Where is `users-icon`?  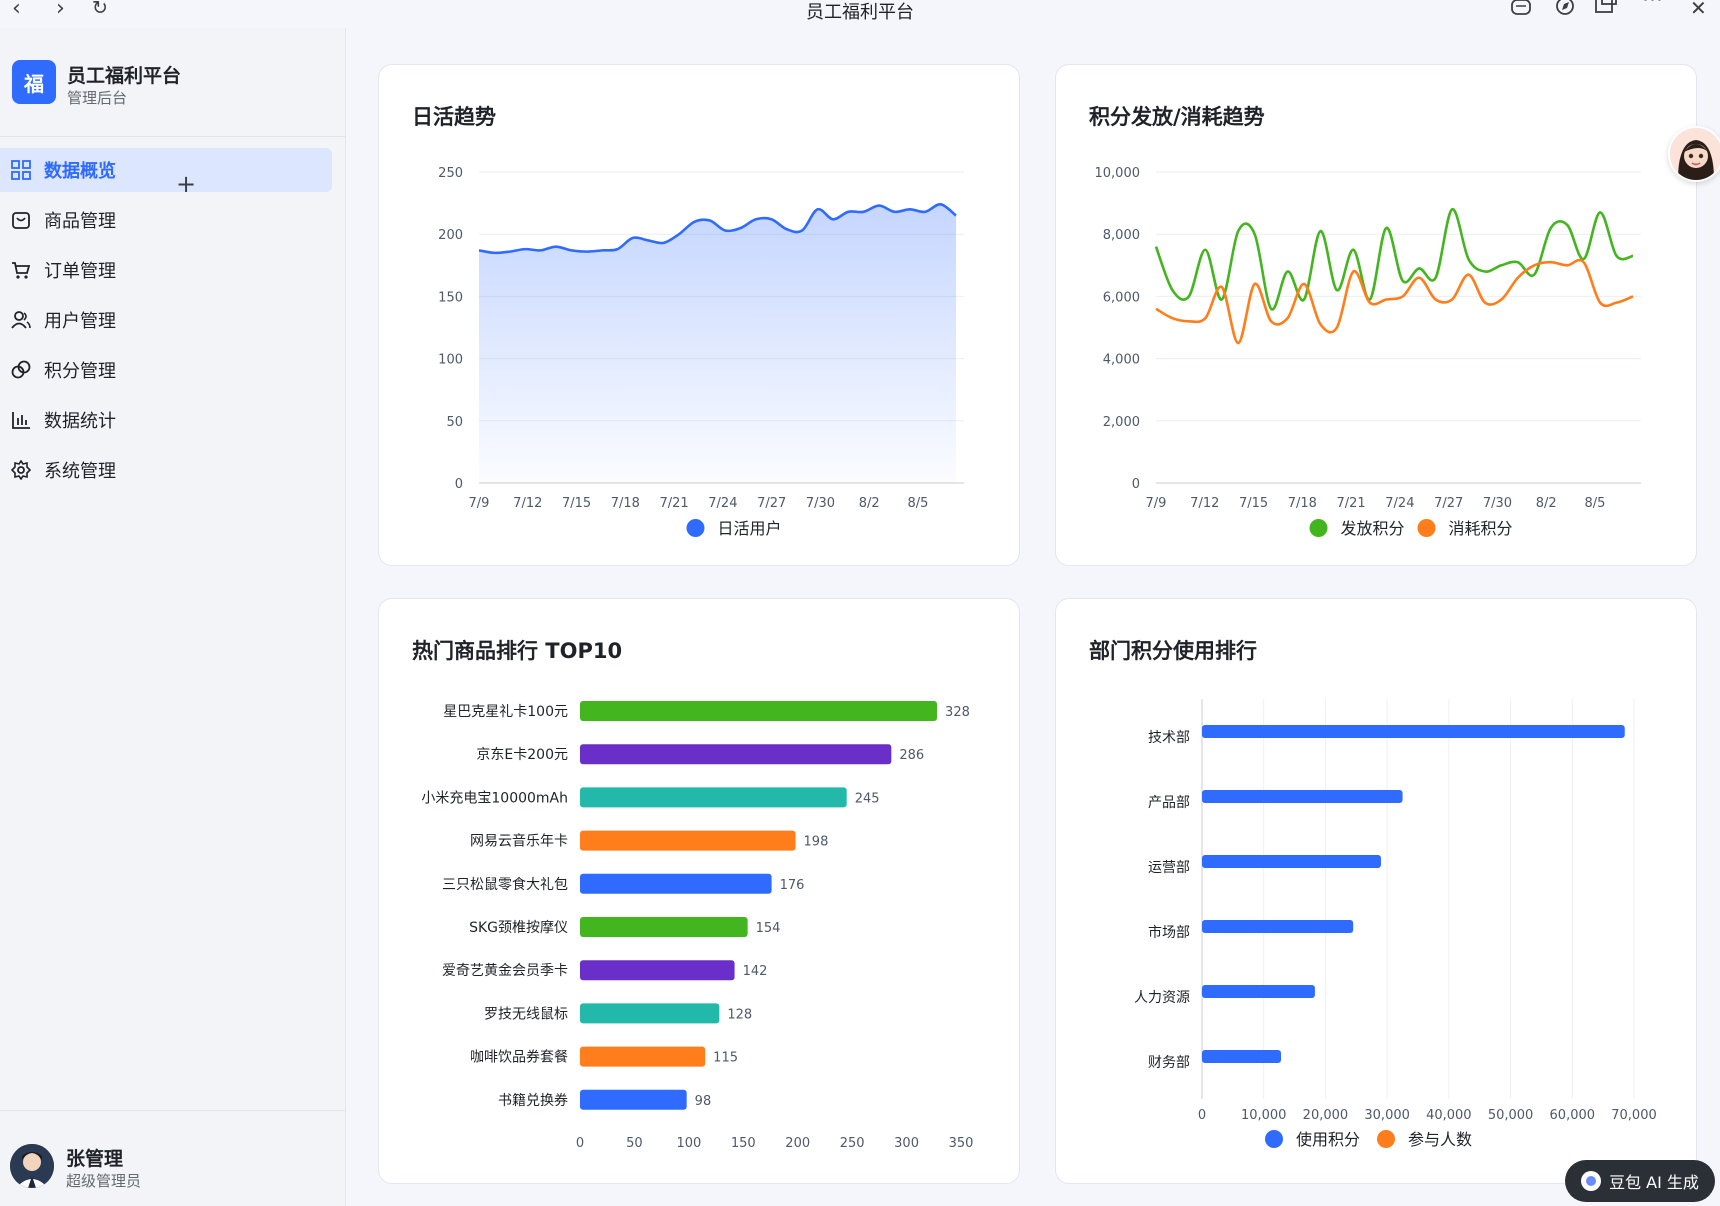 users-icon is located at coordinates (21, 320).